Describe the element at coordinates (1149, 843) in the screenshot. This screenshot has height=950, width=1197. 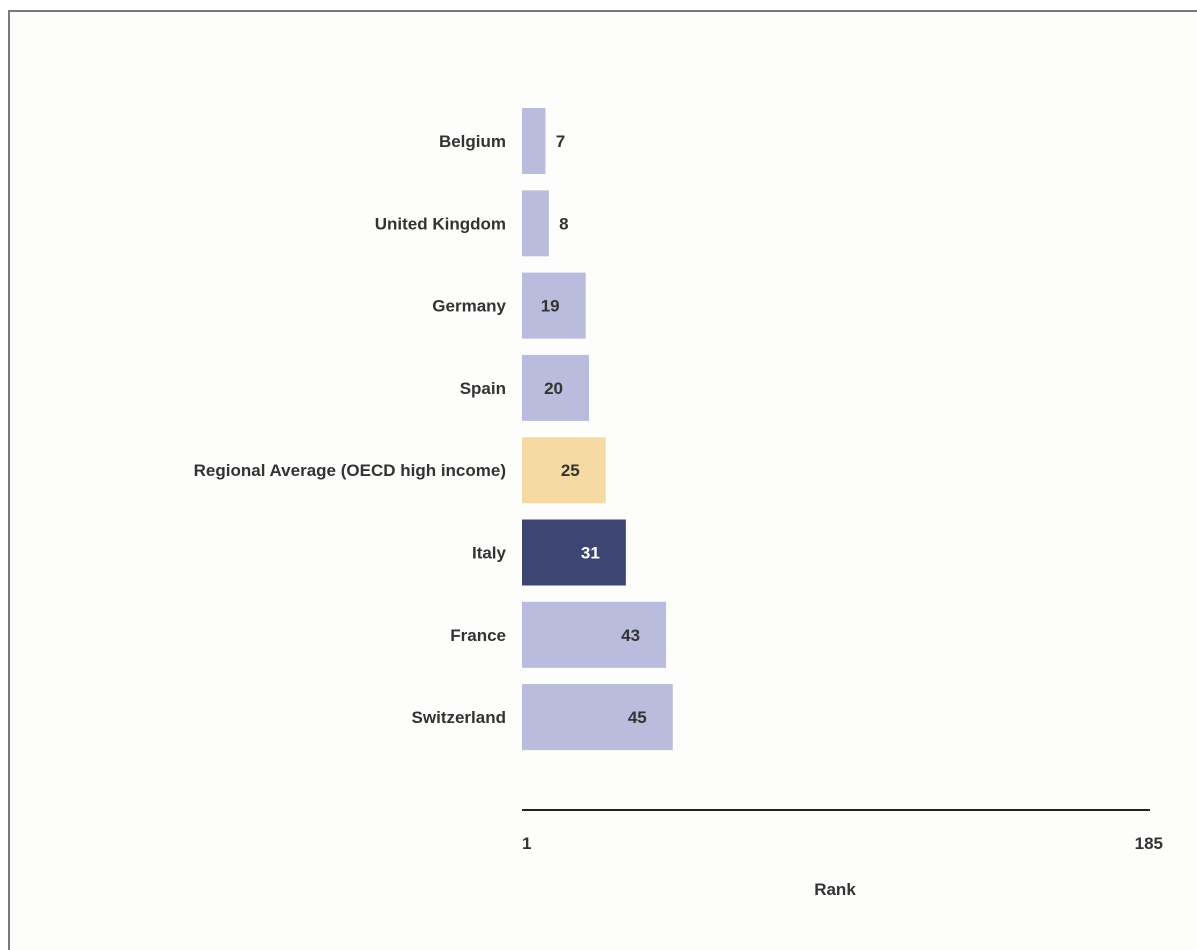
I see `x-tick-label-max: 185` at that location.